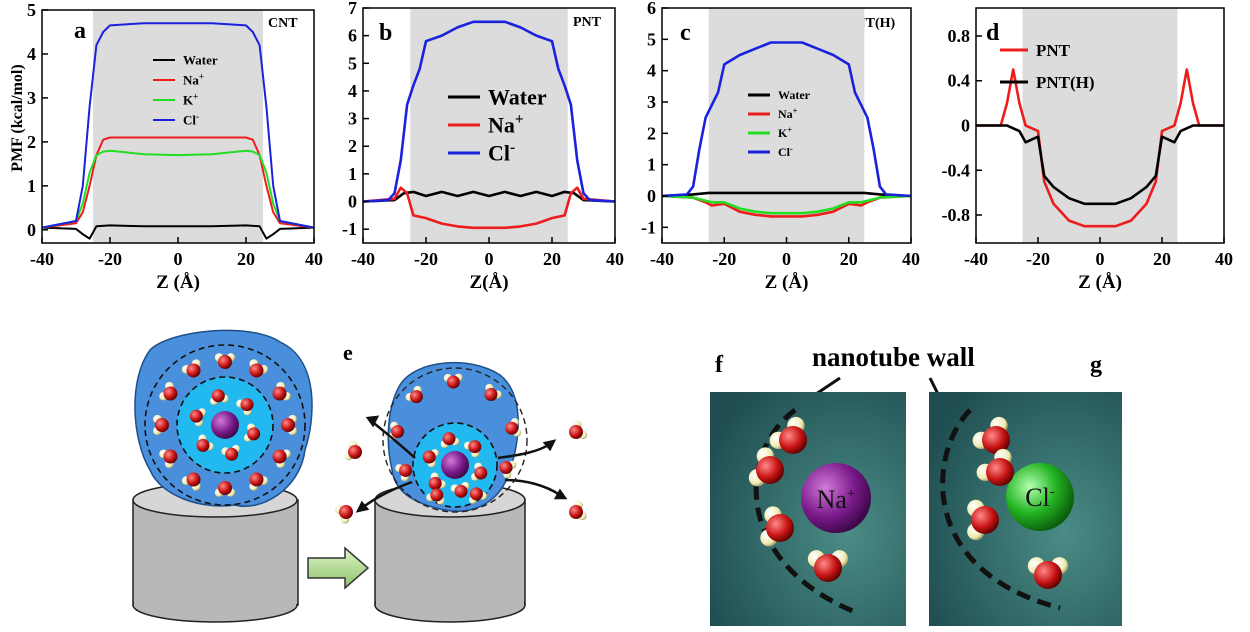 Image resolution: width=1250 pixels, height=632 pixels. Describe the element at coordinates (893, 357) in the screenshot. I see `wall-label: nanotube wall` at that location.